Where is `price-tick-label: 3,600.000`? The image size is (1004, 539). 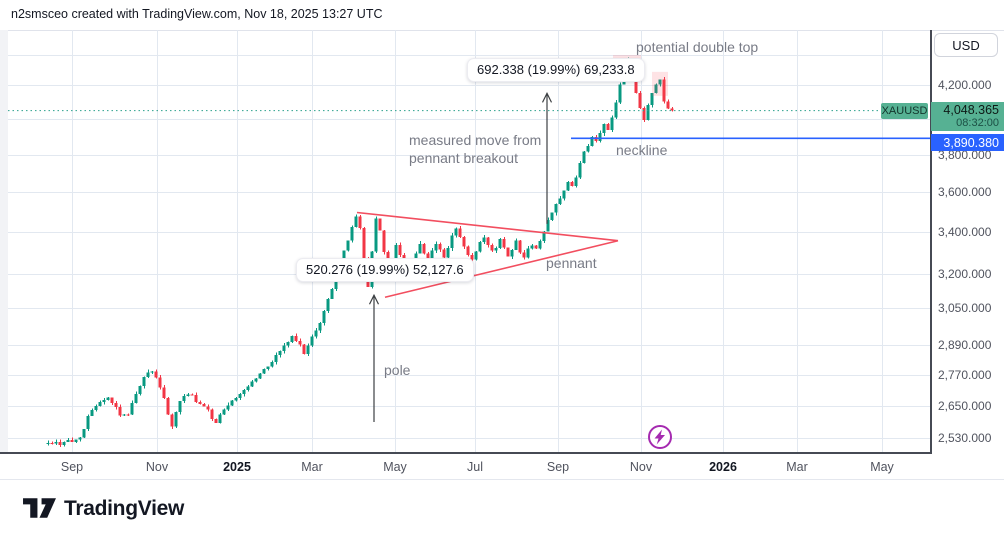 price-tick-label: 3,600.000 is located at coordinates (965, 192).